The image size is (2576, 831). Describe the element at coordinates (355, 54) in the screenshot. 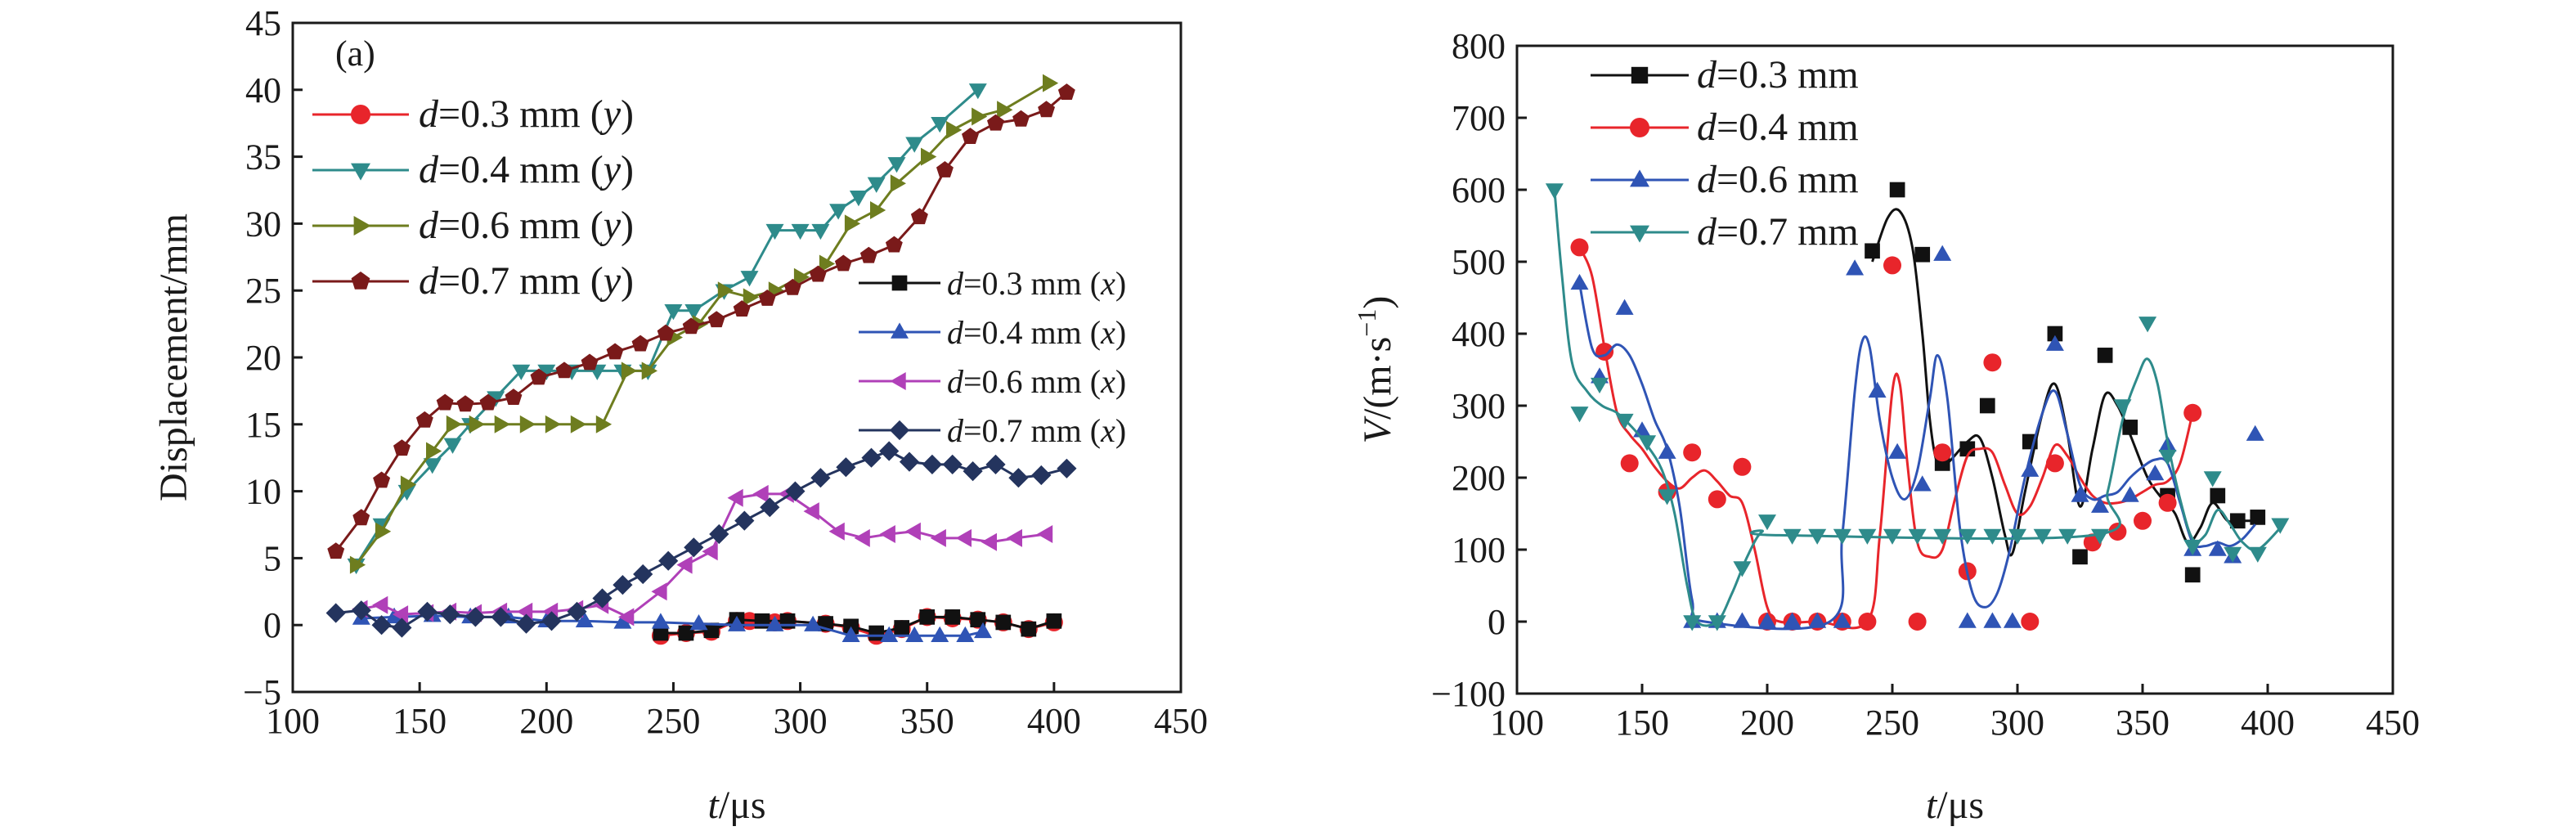

I see `panel-a-label: (a)` at that location.